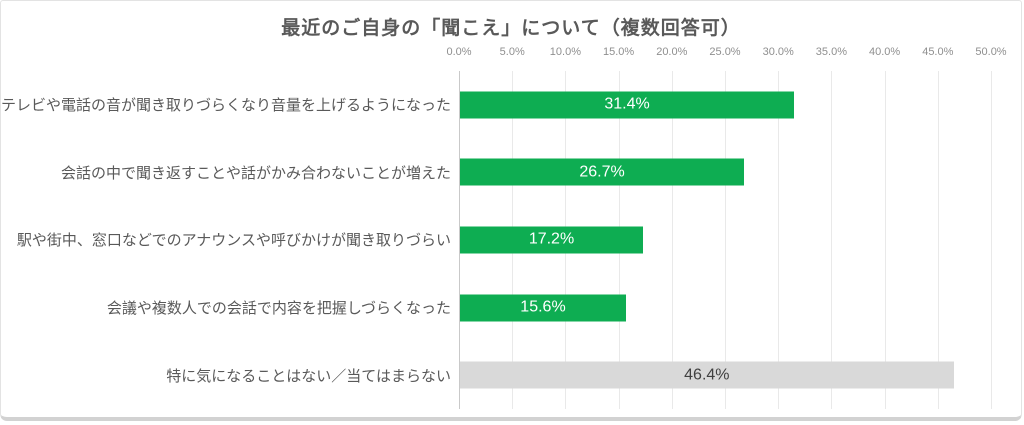 The image size is (1024, 425). I want to click on x-axis-tick-label: 45.0%, so click(938, 52).